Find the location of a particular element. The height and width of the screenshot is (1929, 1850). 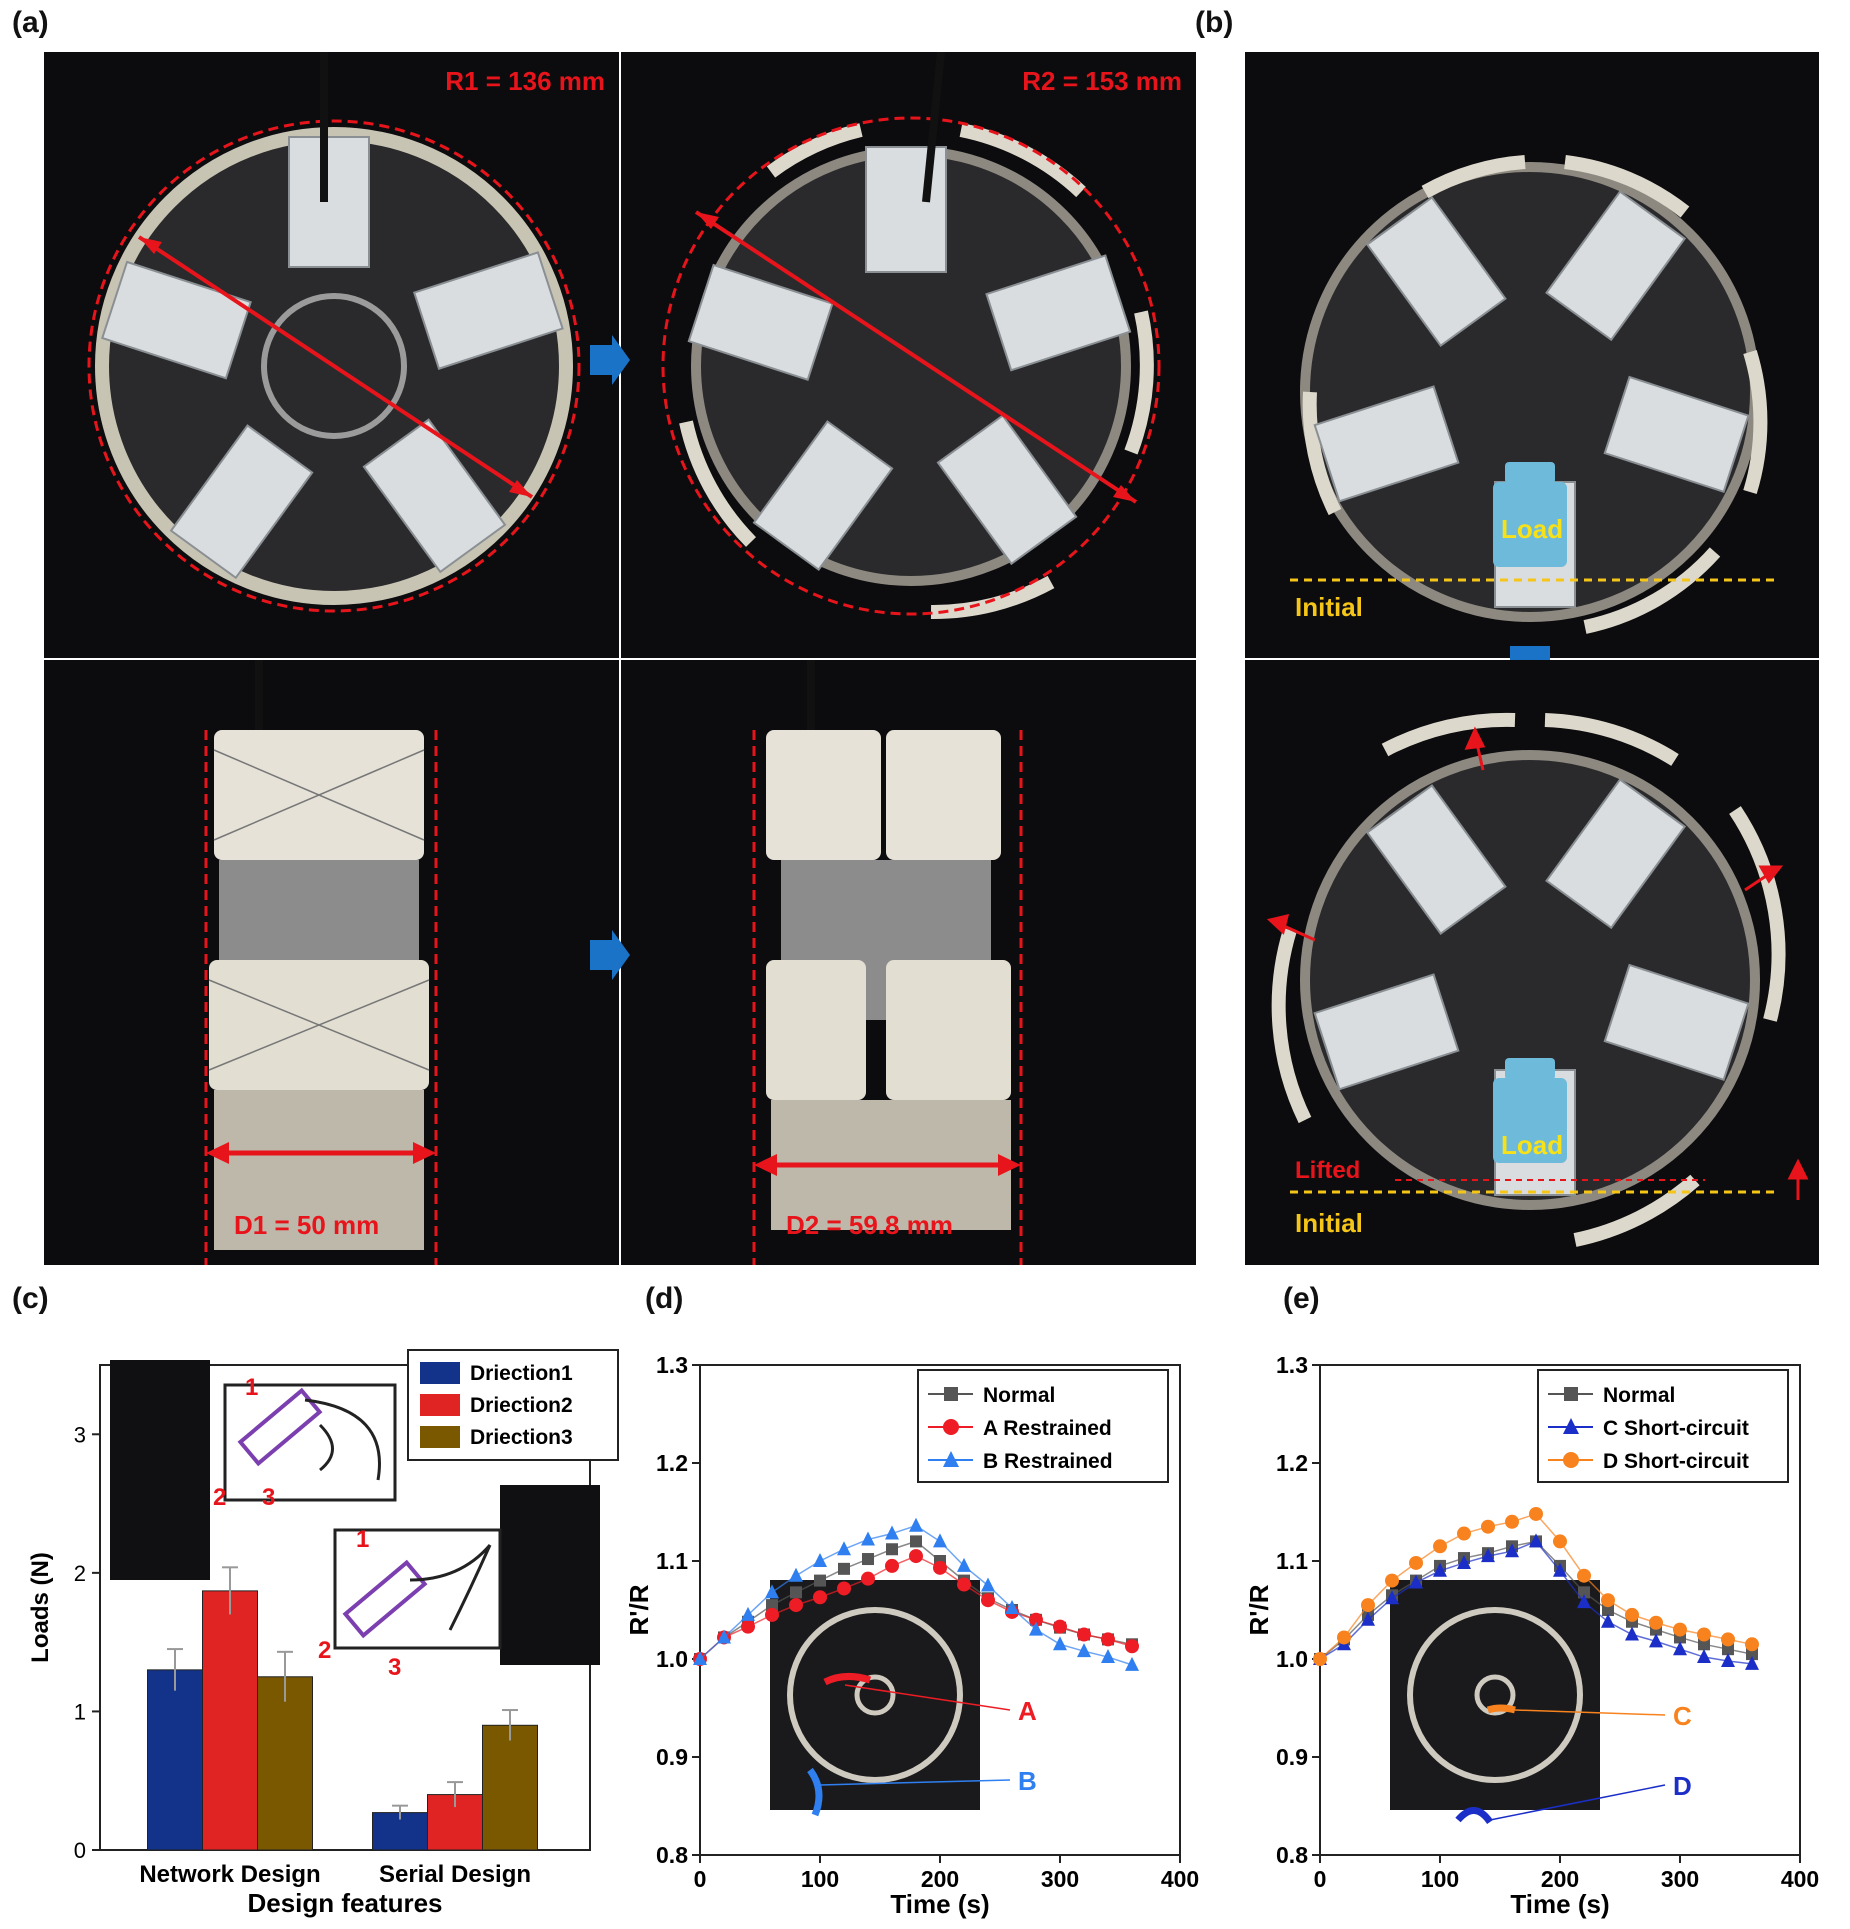

photo-wheel-front-contracted: R1 = 136 mm is located at coordinates (331, 355).